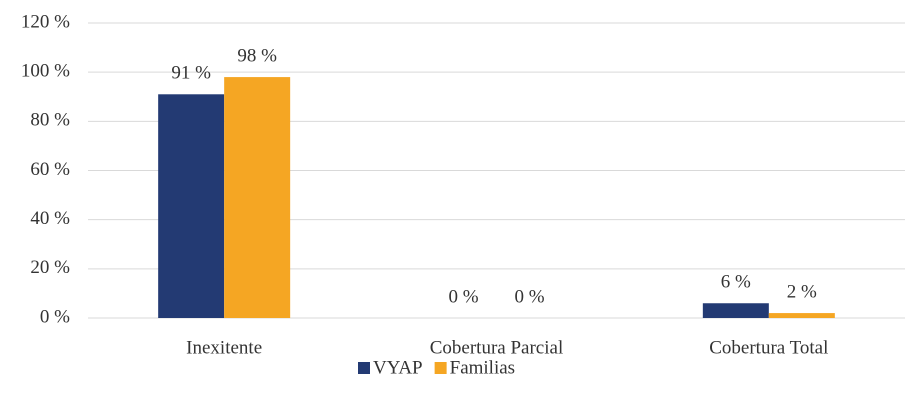 This screenshot has height=404, width=908. I want to click on y-tick-label: 20 %, so click(50, 267).